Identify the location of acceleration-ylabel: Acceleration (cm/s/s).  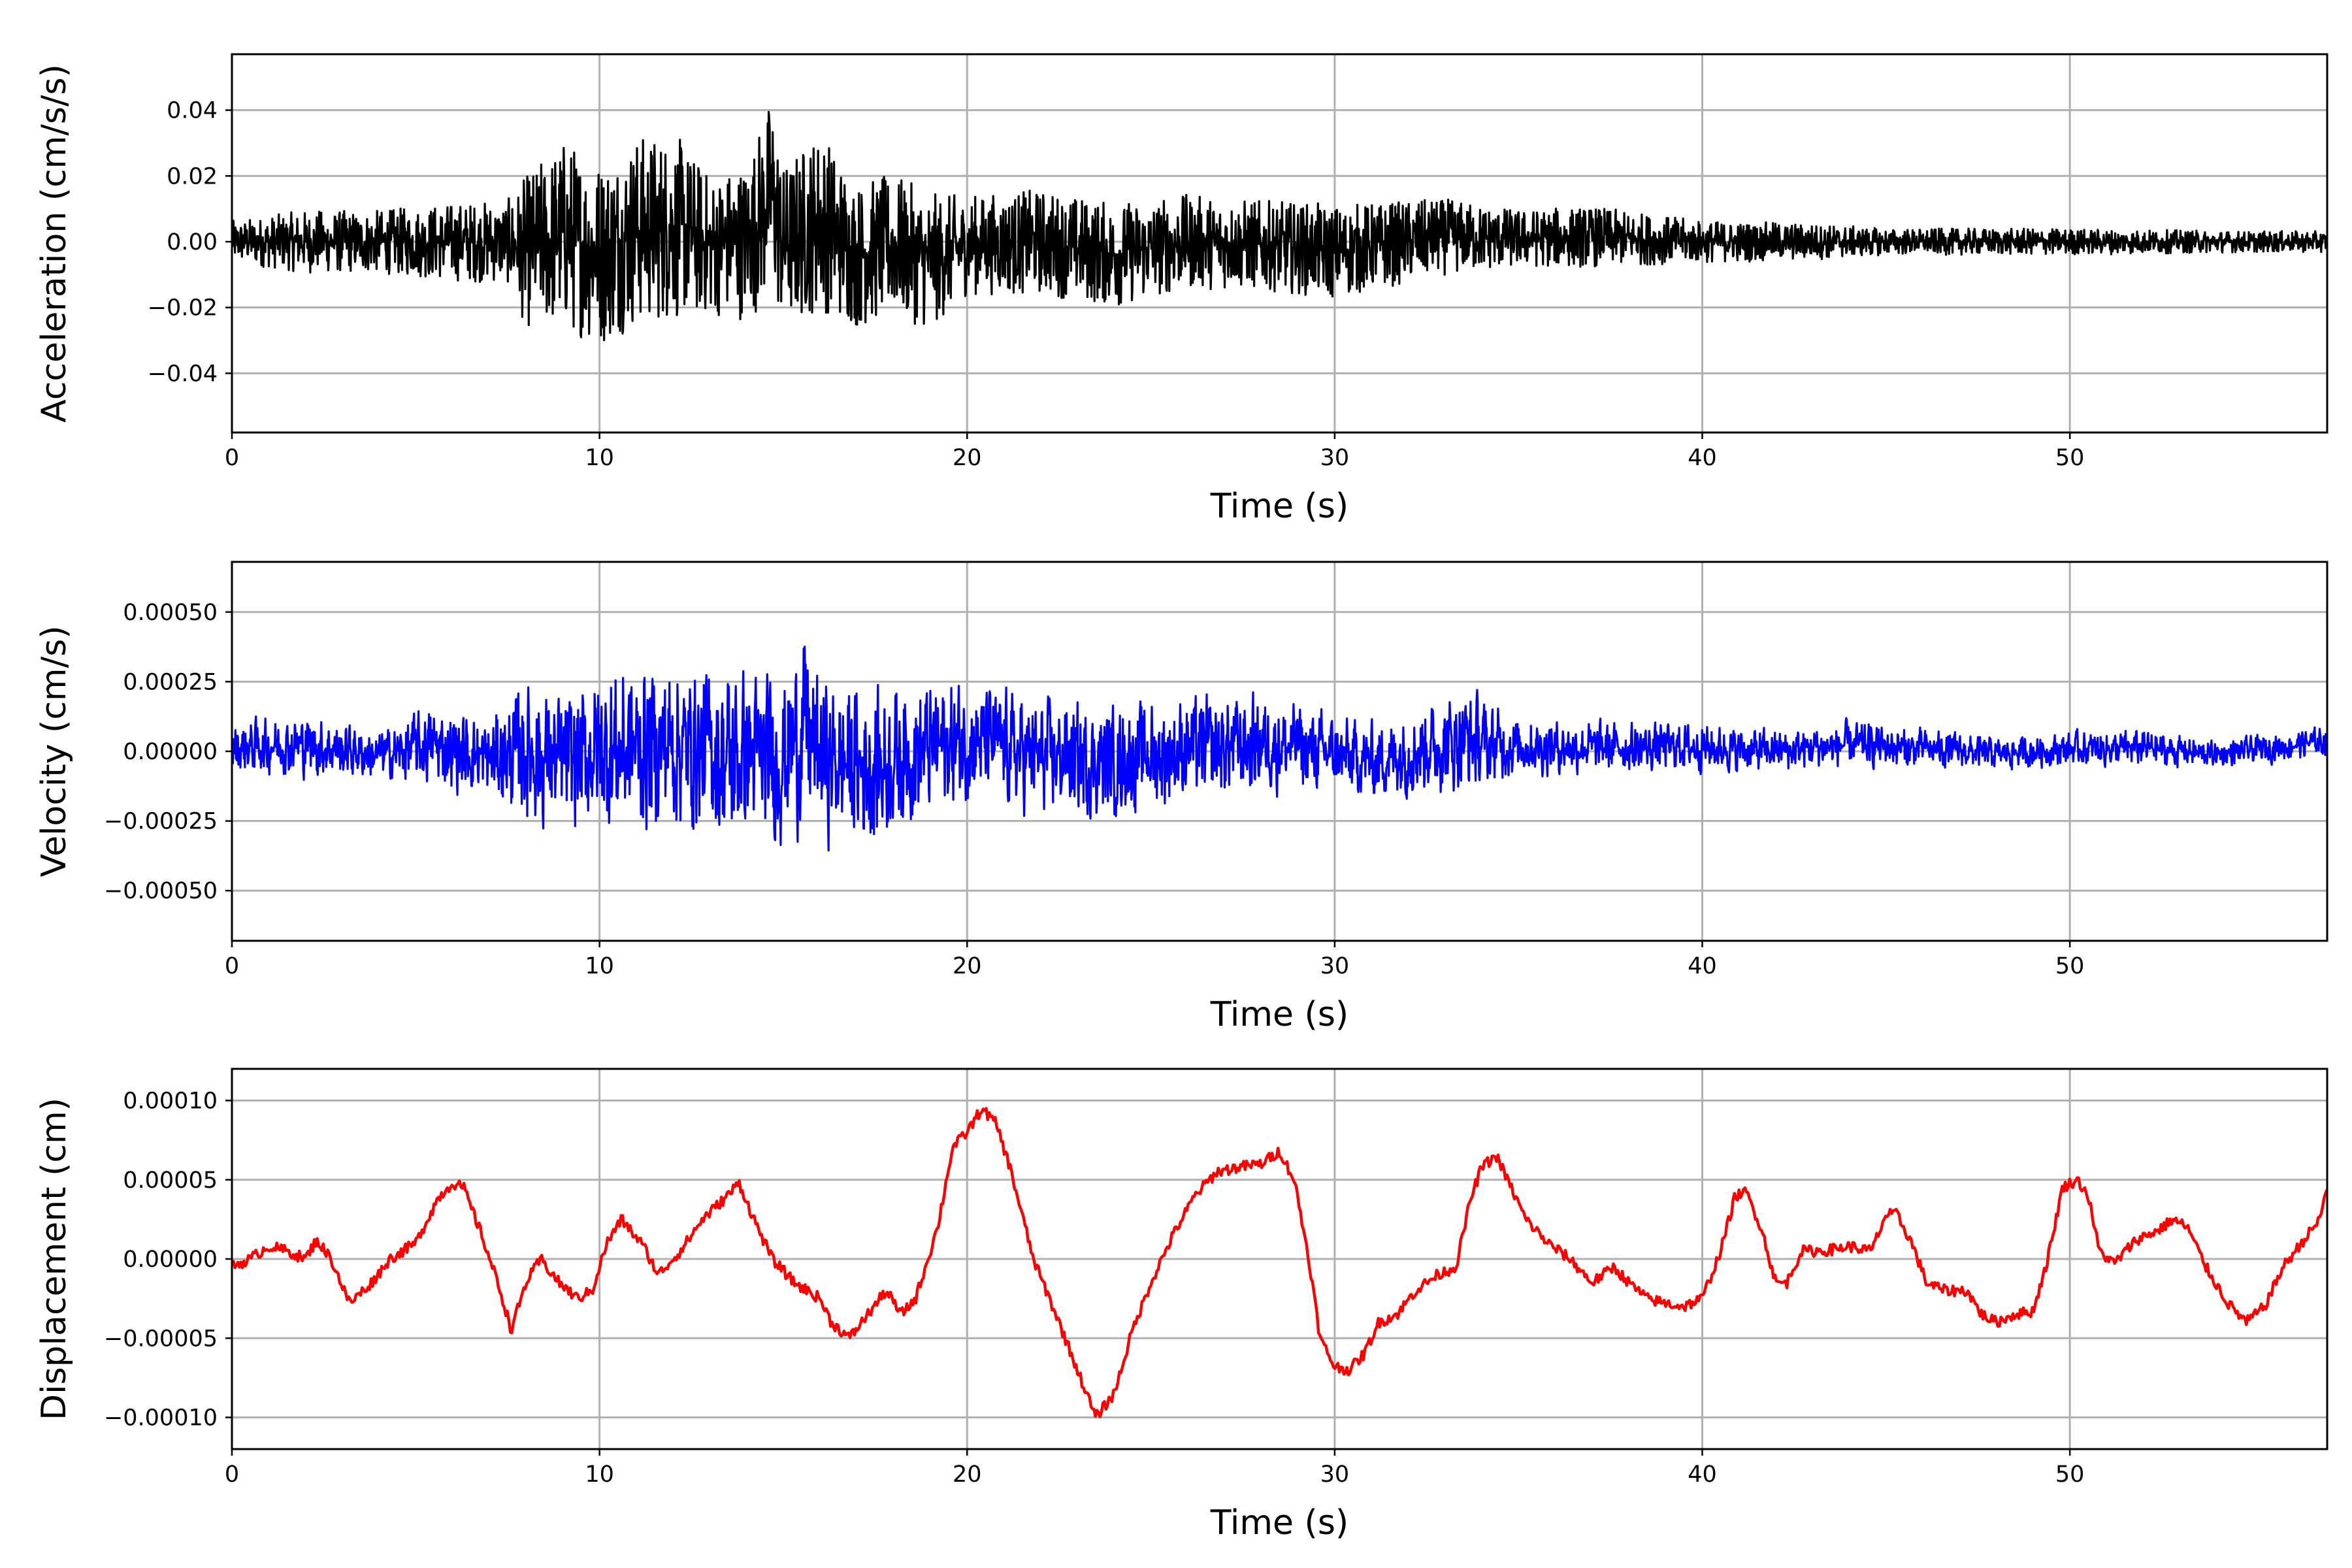
(54, 243).